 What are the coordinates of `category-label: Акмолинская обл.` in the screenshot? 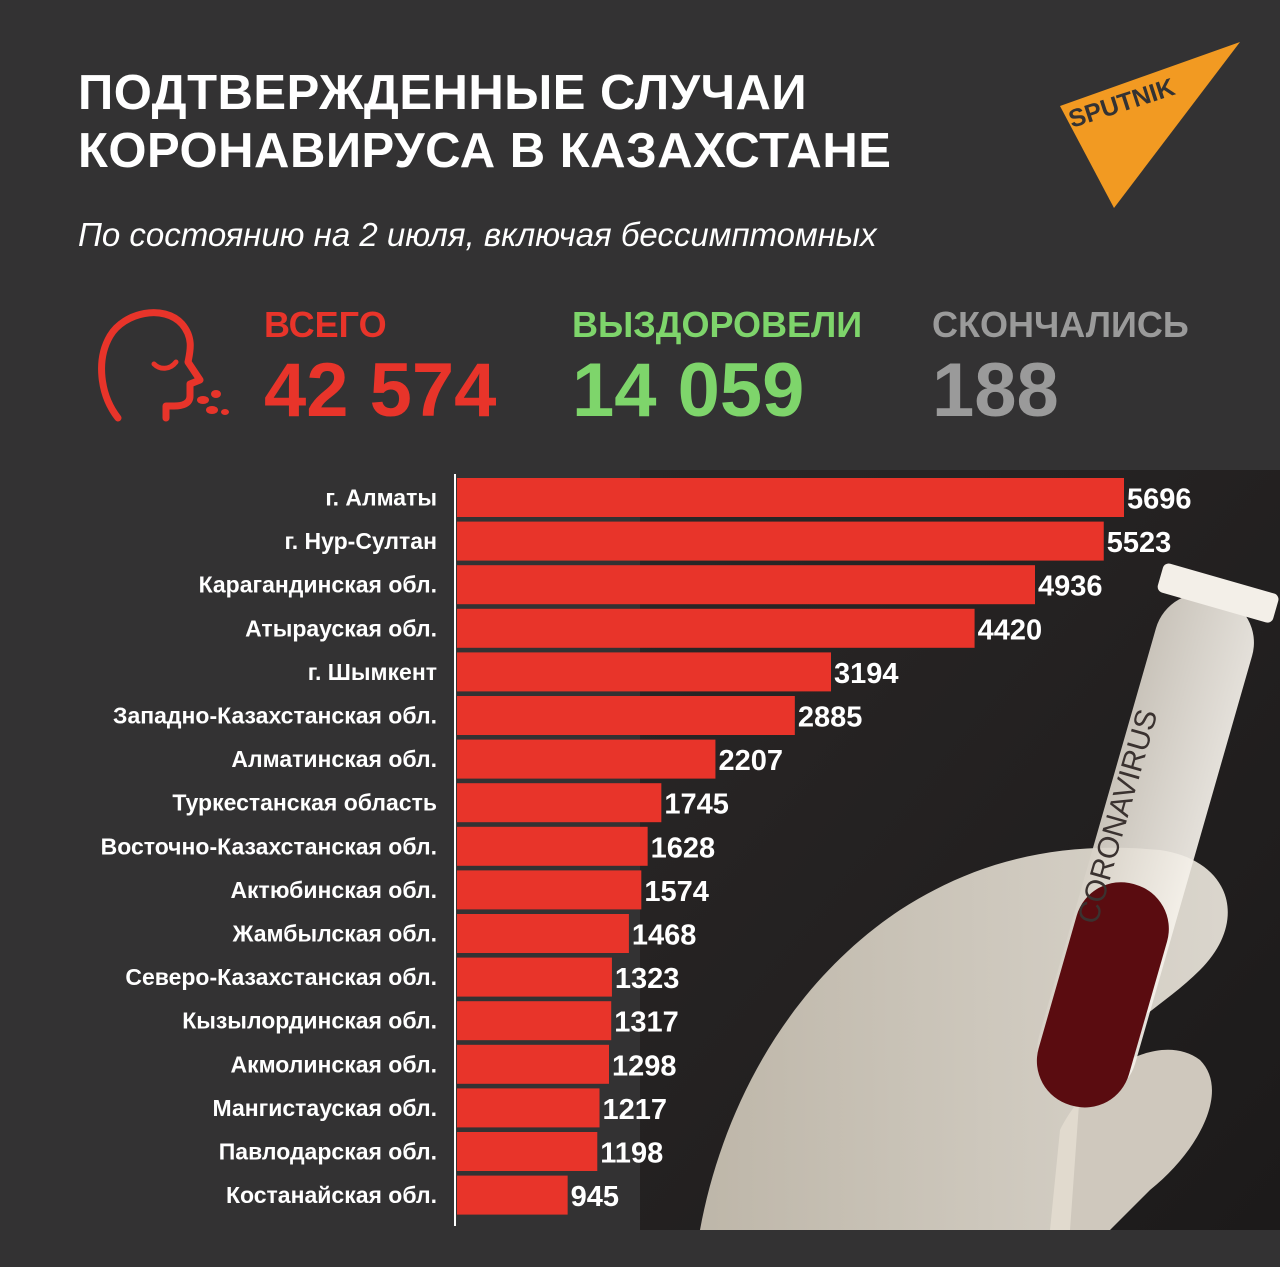 It's located at (333, 1064).